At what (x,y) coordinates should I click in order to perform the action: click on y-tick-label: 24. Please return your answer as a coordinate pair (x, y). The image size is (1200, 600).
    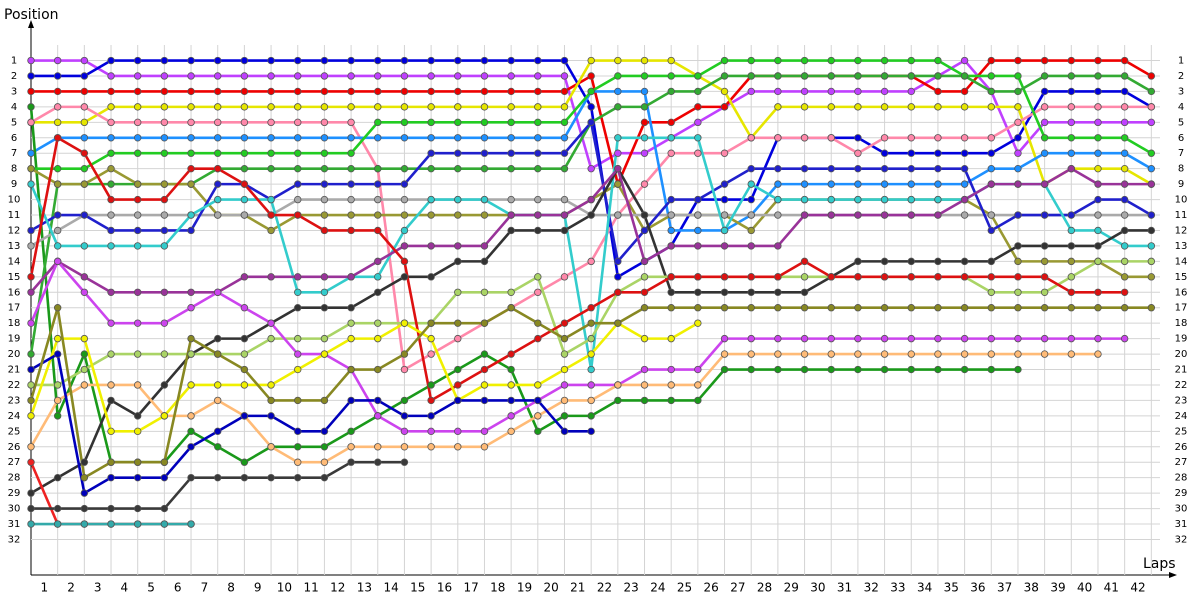
    Looking at the image, I should click on (14, 416).